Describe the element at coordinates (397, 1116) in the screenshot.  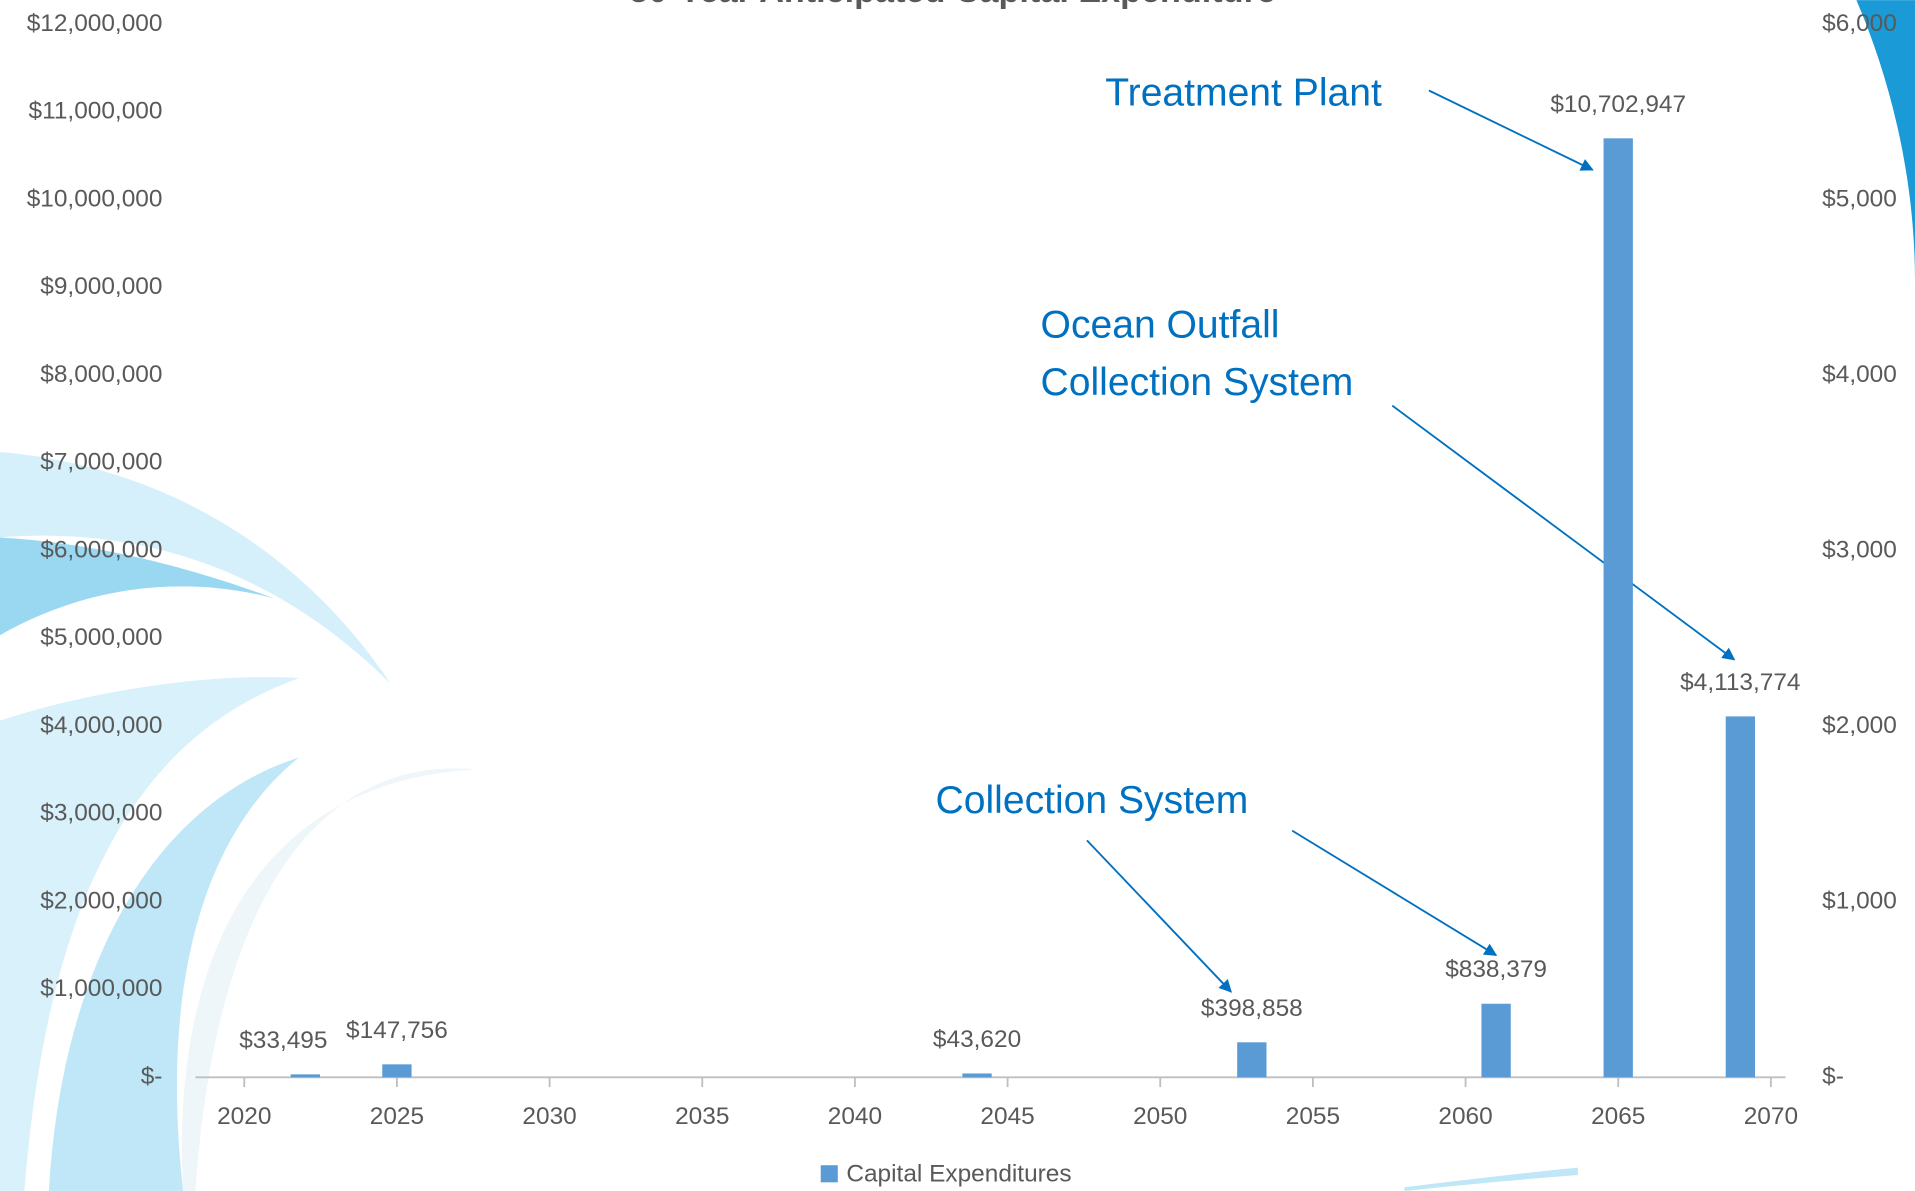
I see `x-tick-label: 2025` at that location.